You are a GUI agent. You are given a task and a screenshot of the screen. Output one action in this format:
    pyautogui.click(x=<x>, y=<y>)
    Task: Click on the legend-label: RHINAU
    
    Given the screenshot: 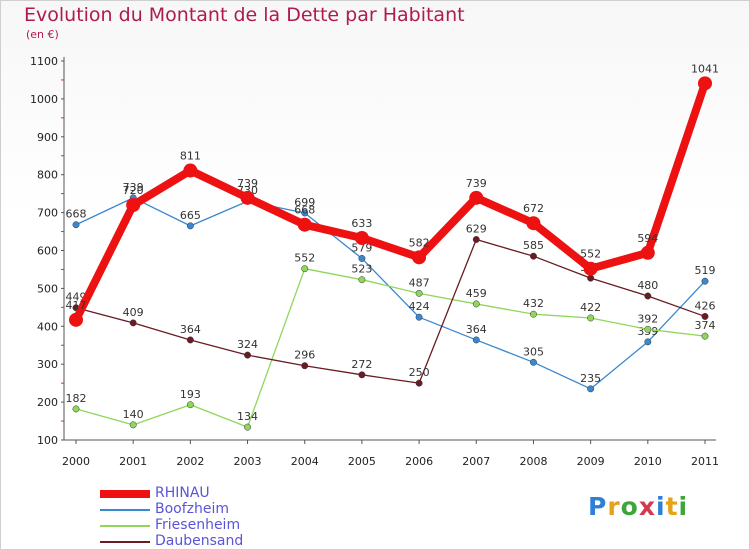 What is the action you would take?
    pyautogui.click(x=182, y=493)
    